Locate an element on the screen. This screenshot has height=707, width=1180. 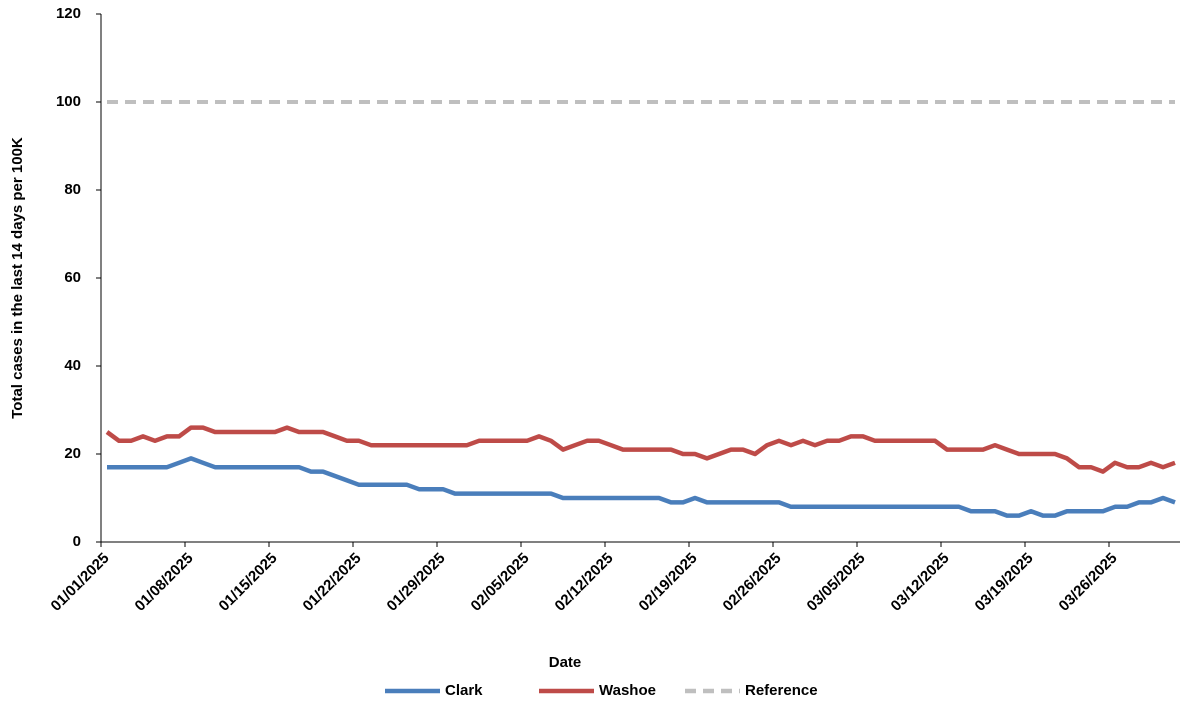
y-tick-label: 120 is located at coordinates (68, 13).